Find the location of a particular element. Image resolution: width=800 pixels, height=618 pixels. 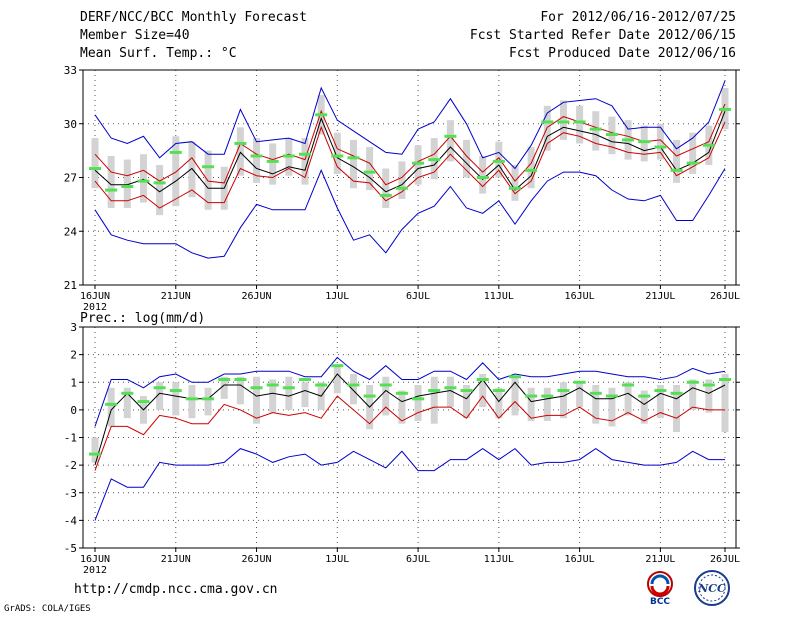

p1-p25-line is located at coordinates (410, 165).